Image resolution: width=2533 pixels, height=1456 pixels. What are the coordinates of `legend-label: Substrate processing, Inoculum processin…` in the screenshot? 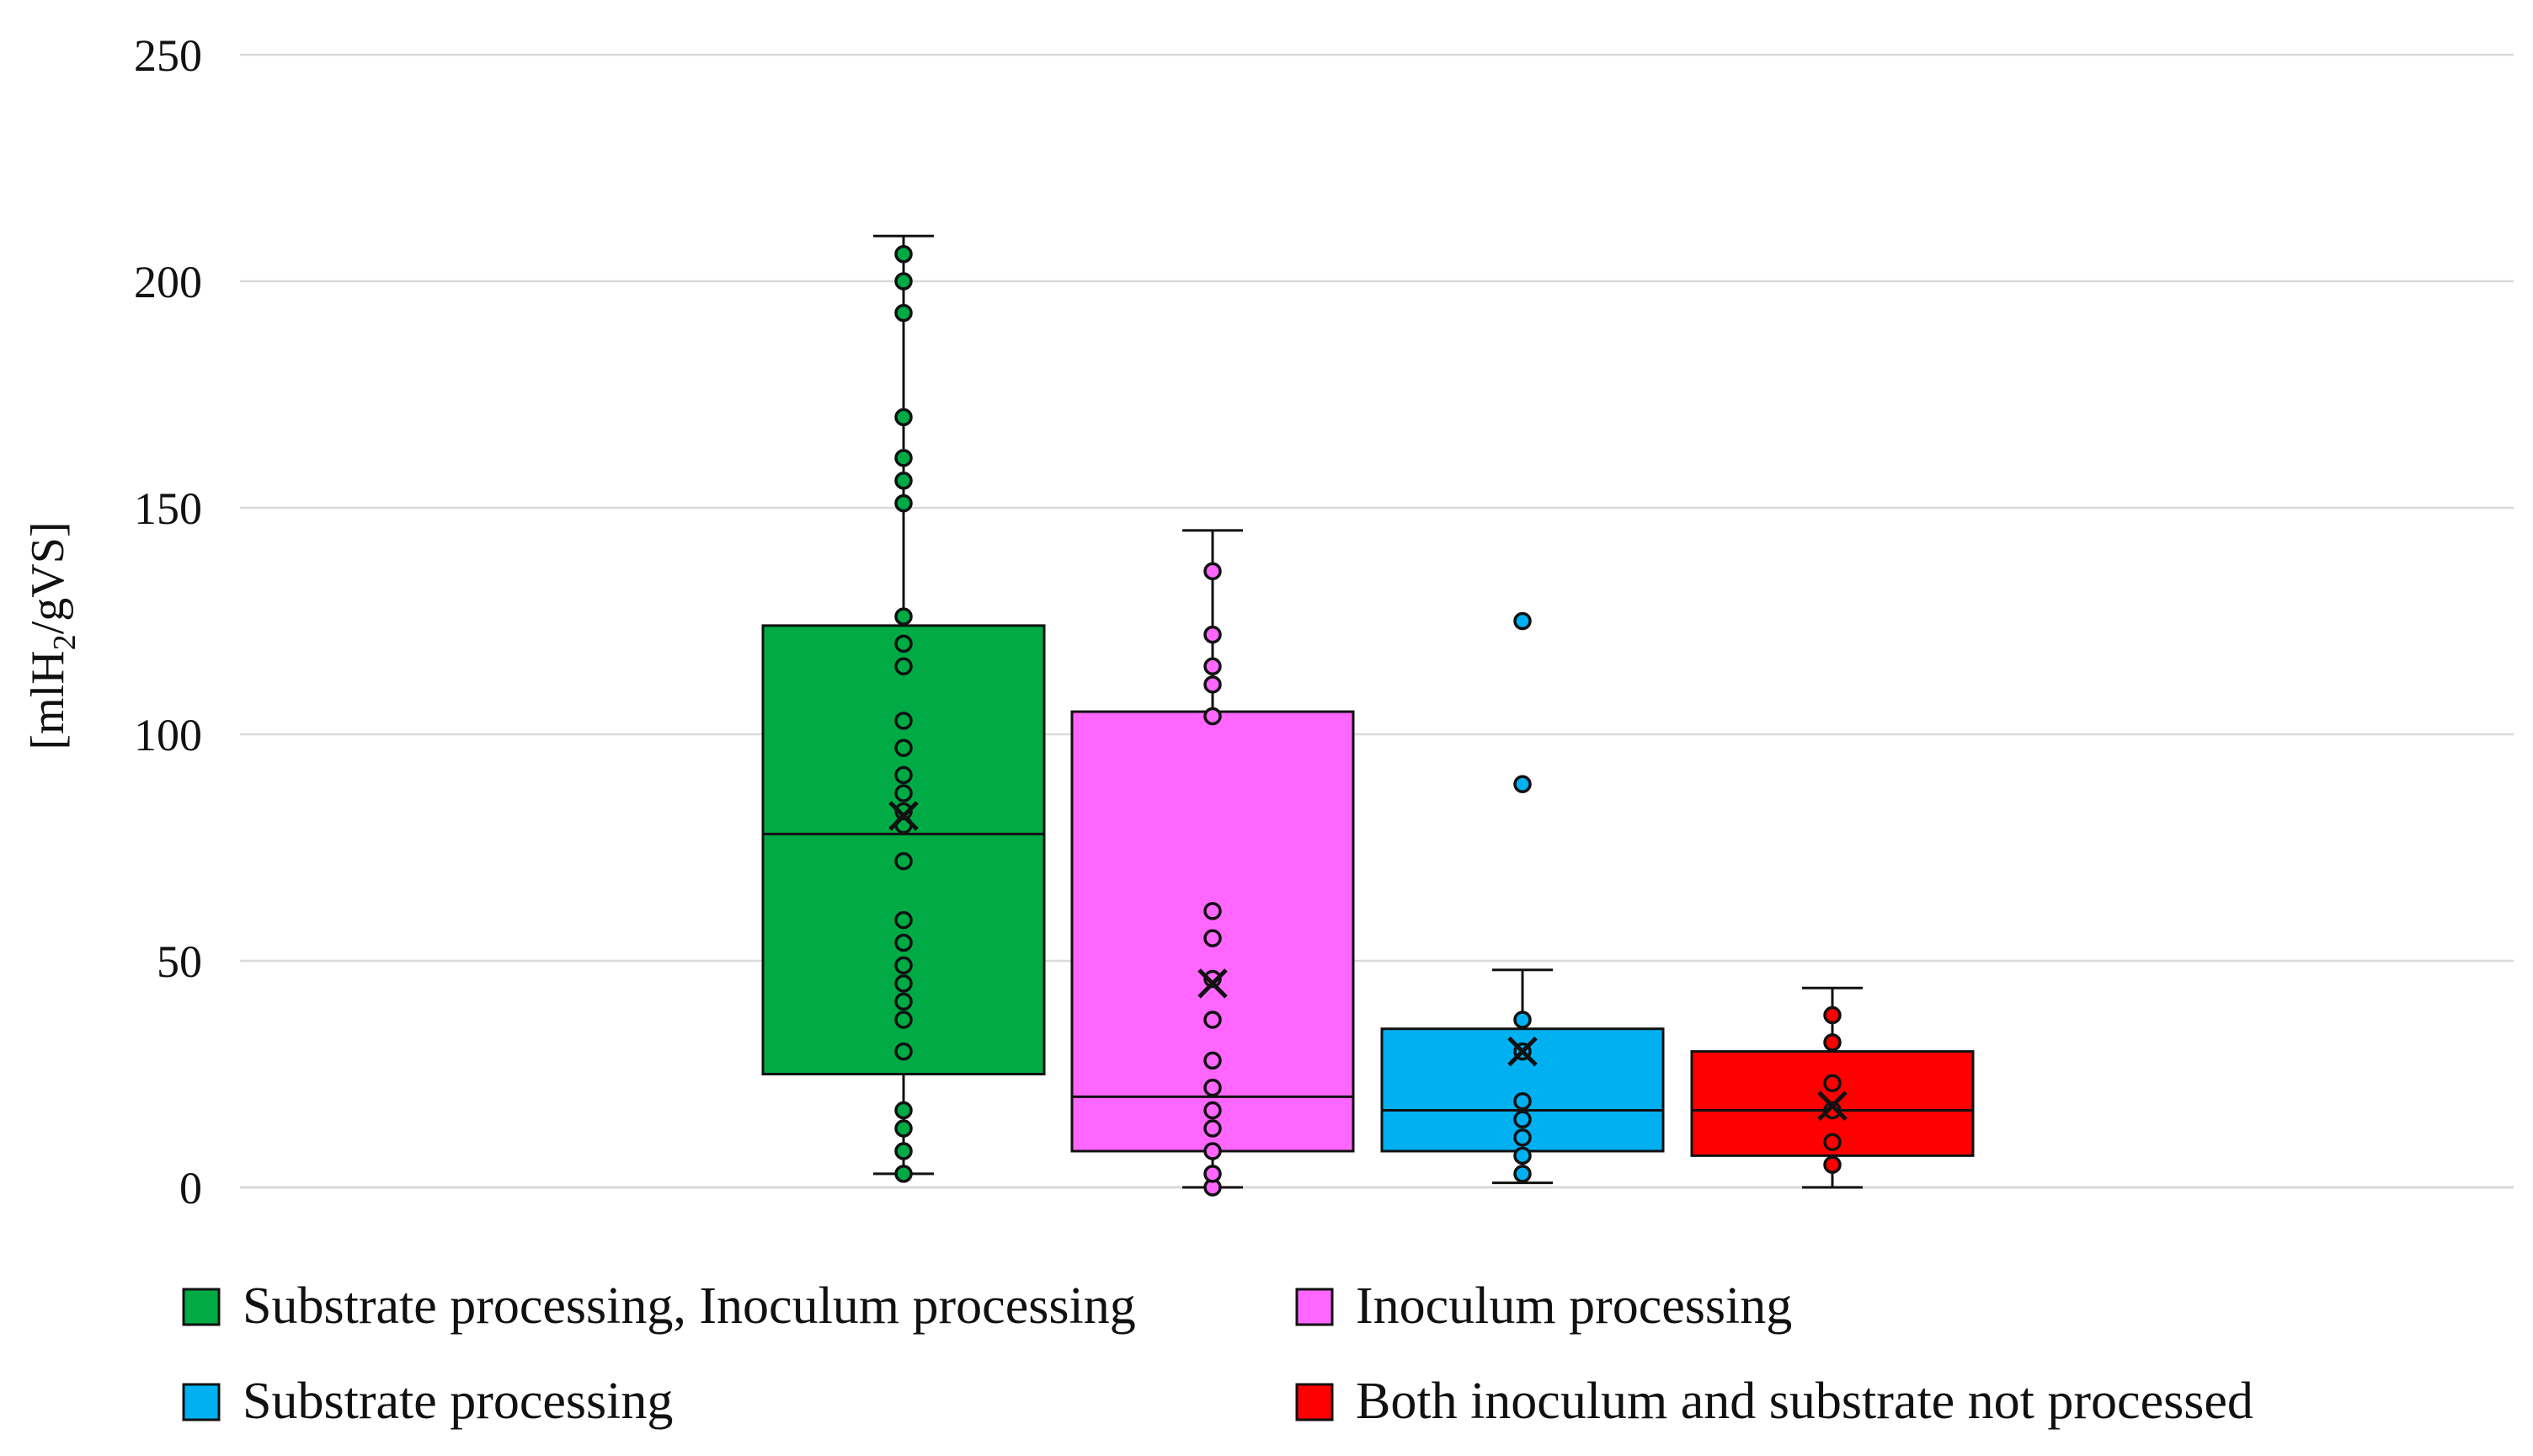 It's located at (689, 1306).